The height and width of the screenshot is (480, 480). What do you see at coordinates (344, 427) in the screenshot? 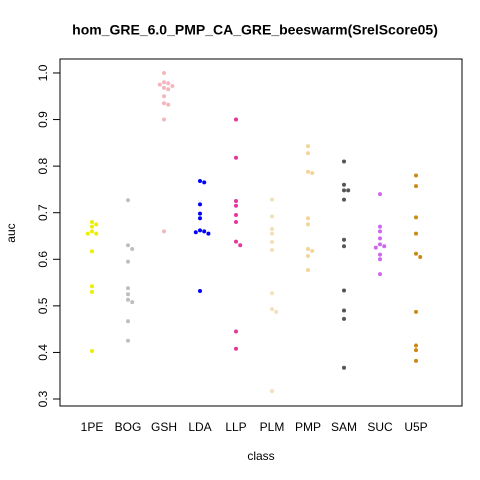
I see `x-tick-label: SAM` at bounding box center [344, 427].